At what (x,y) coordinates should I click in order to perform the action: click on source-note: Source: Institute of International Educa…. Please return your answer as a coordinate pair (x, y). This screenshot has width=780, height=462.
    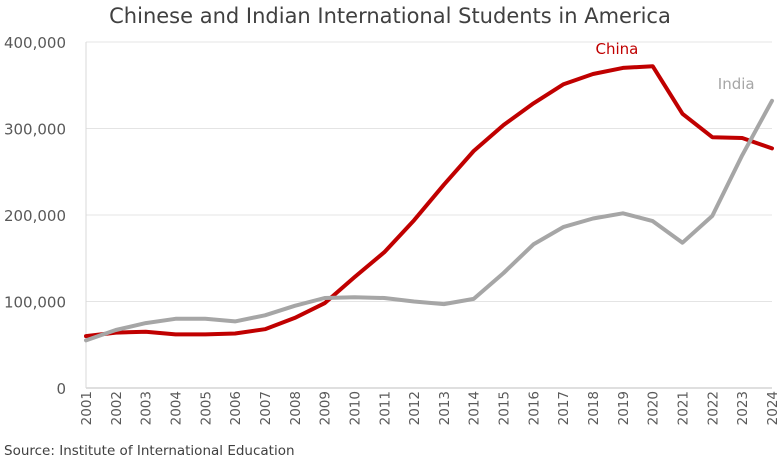
    Looking at the image, I should click on (149, 451).